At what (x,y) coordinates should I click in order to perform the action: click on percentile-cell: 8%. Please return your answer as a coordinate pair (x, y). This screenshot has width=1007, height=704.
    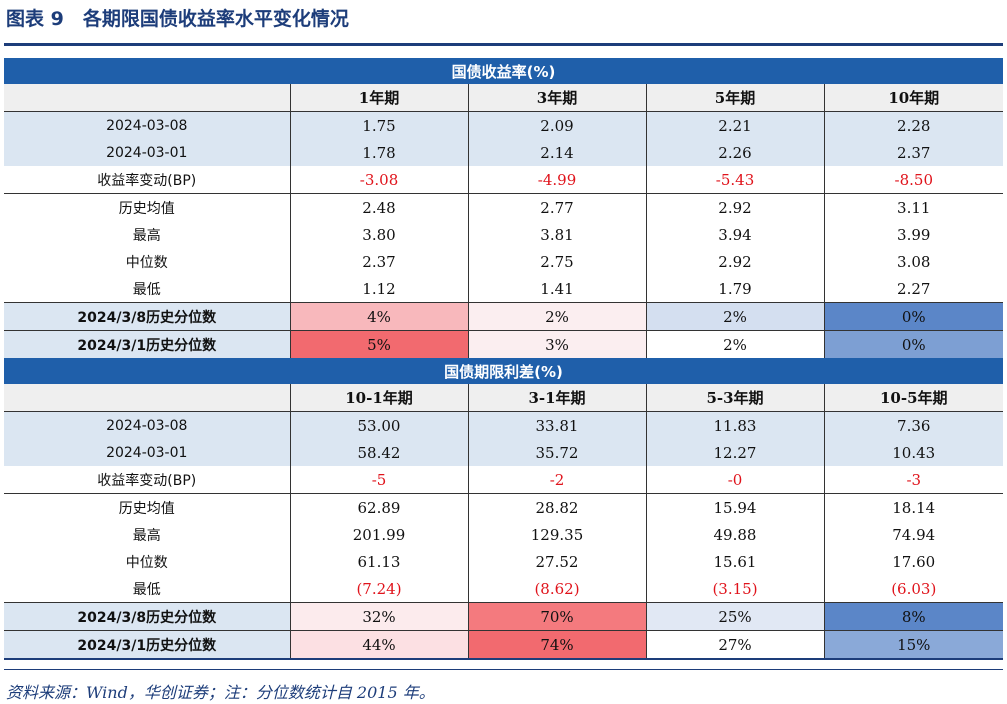
    Looking at the image, I should click on (913, 616).